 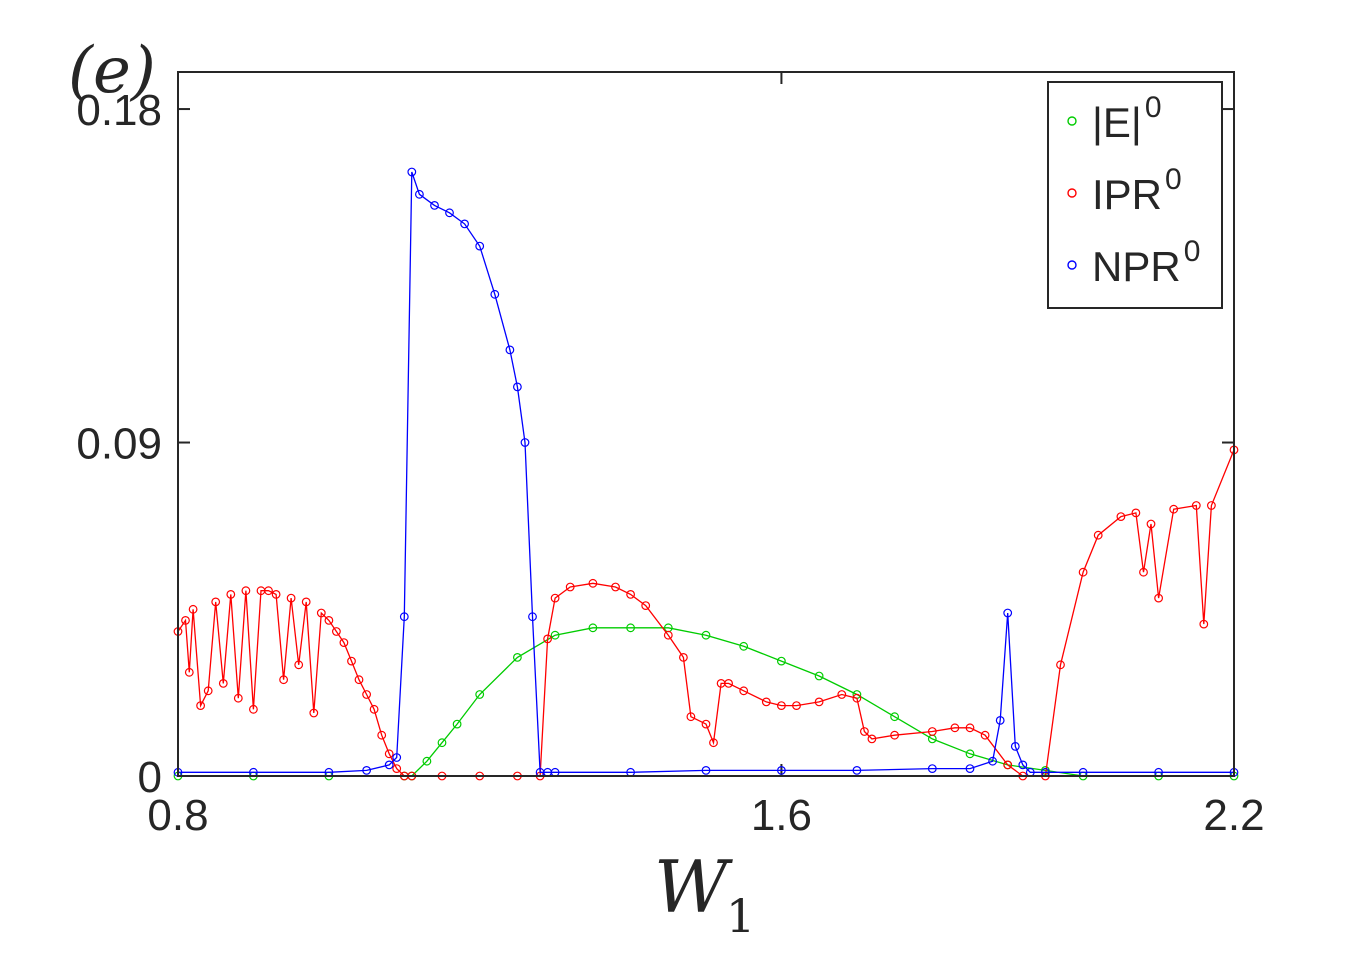 I want to click on legend-label: IPR, so click(x=1127, y=194).